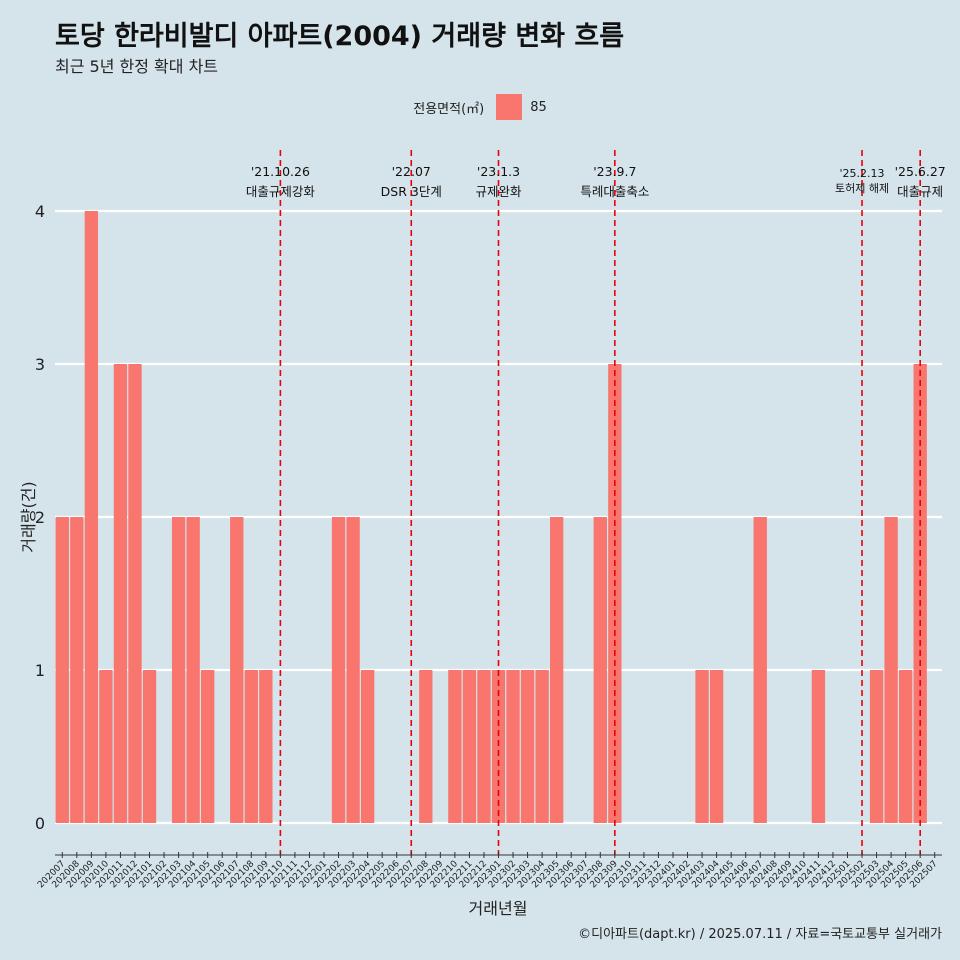 Image resolution: width=960 pixels, height=960 pixels. Describe the element at coordinates (538, 107) in the screenshot. I see `legend-item-label: 85` at that location.